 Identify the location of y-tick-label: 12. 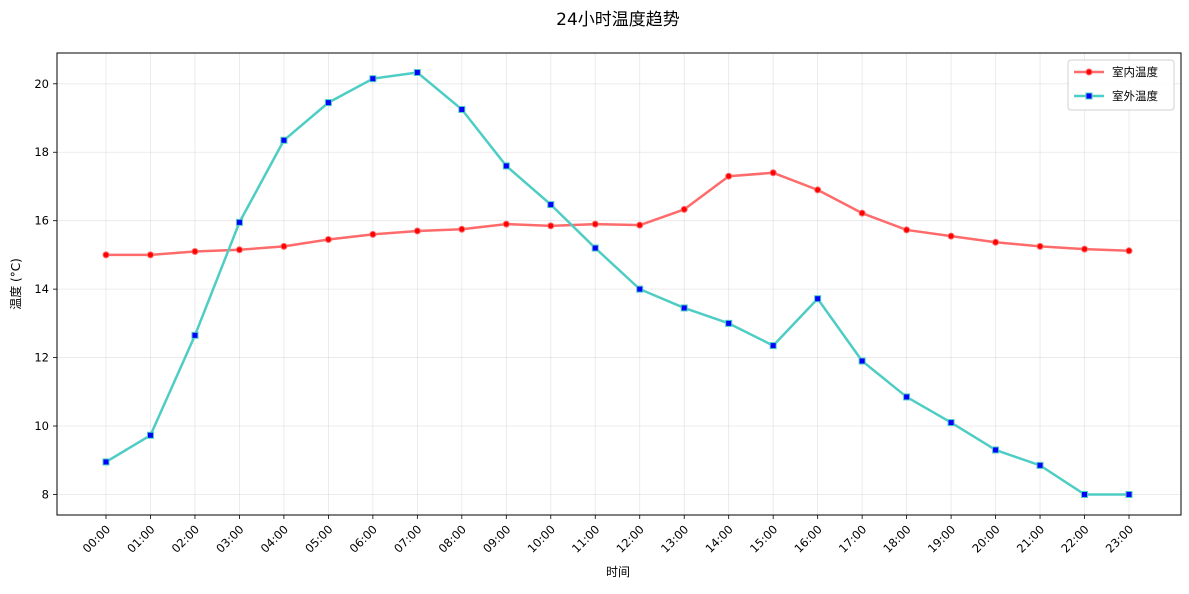
(41, 358).